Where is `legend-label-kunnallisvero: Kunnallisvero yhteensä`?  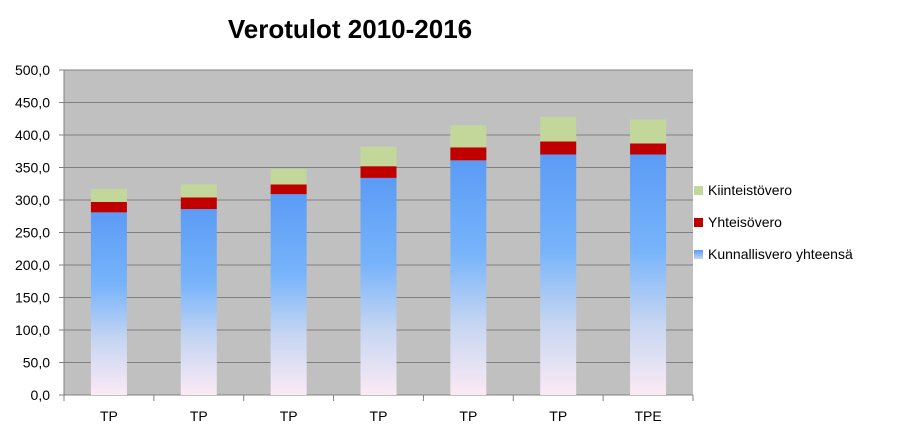
legend-label-kunnallisvero: Kunnallisvero yhteensä is located at coordinates (780, 254).